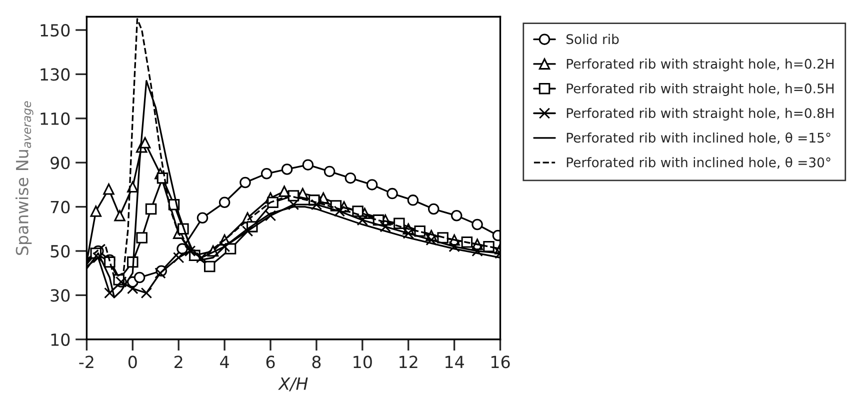 This screenshot has width=867, height=419. What do you see at coordinates (363, 362) in the screenshot?
I see `x-tick-label: 10` at bounding box center [363, 362].